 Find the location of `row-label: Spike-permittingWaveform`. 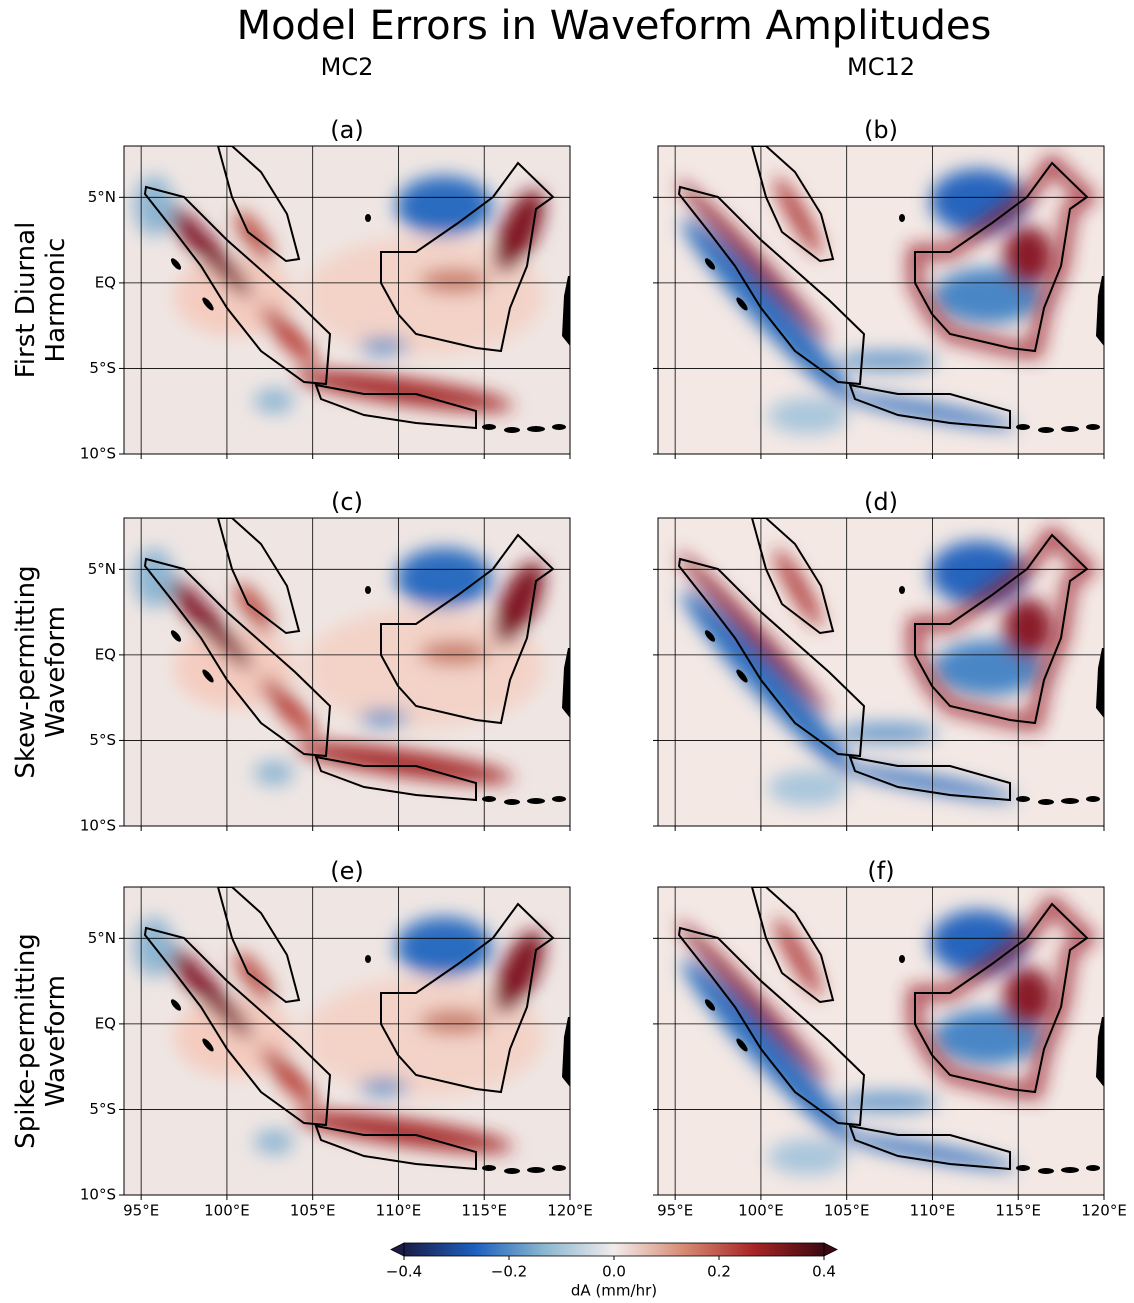

row-label: Spike-permittingWaveform is located at coordinates (41, 1041).